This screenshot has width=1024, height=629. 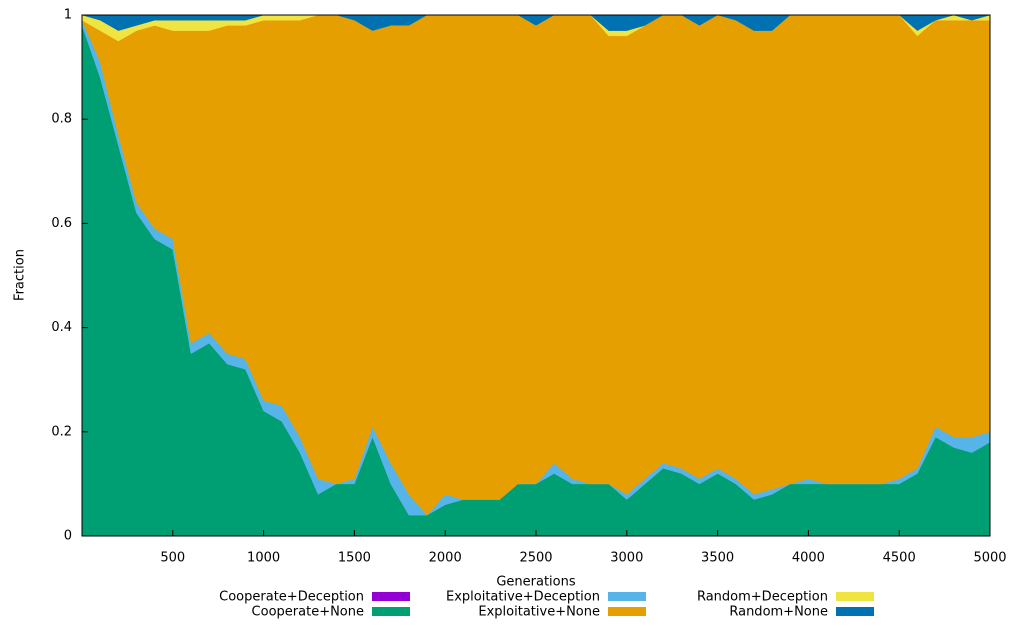 What do you see at coordinates (20, 275) in the screenshot?
I see `y-axis-label: Fraction` at bounding box center [20, 275].